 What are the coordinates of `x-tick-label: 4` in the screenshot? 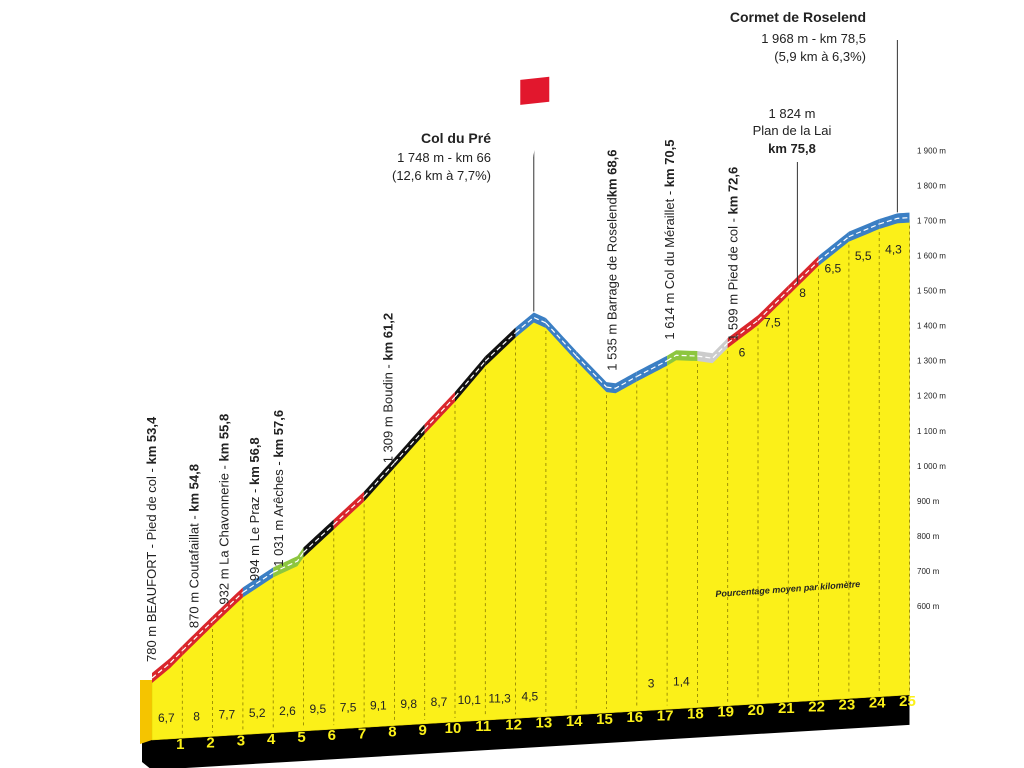 It's located at (271, 739).